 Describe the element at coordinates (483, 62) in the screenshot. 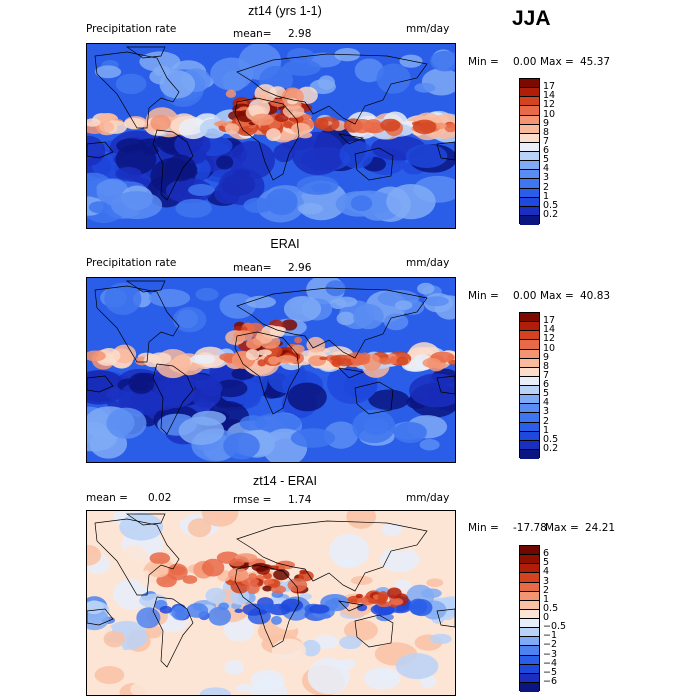

I see `panel1-min-label: Min =` at that location.